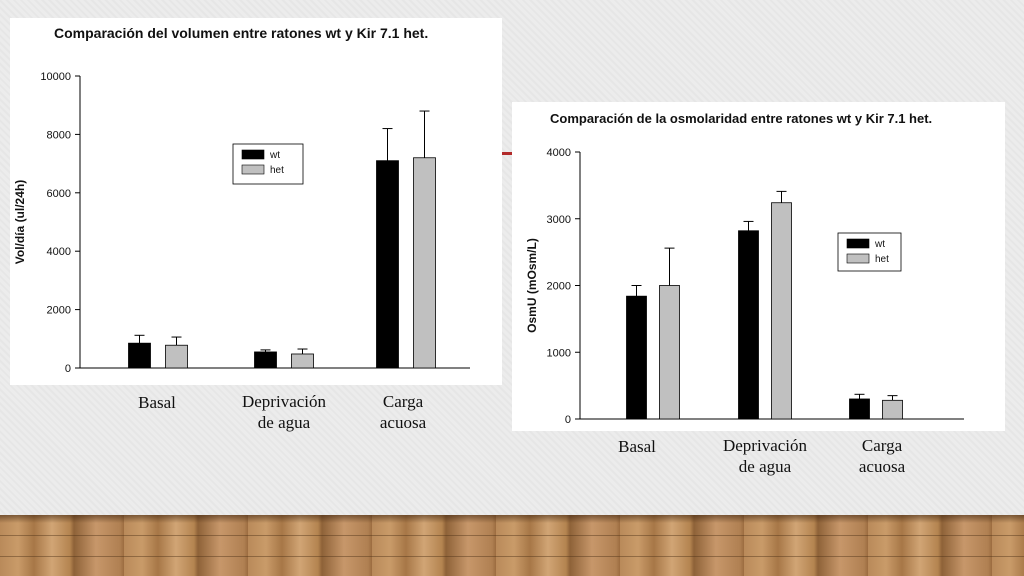  What do you see at coordinates (59, 311) in the screenshot?
I see `volume-y-tick-label: 2000` at bounding box center [59, 311].